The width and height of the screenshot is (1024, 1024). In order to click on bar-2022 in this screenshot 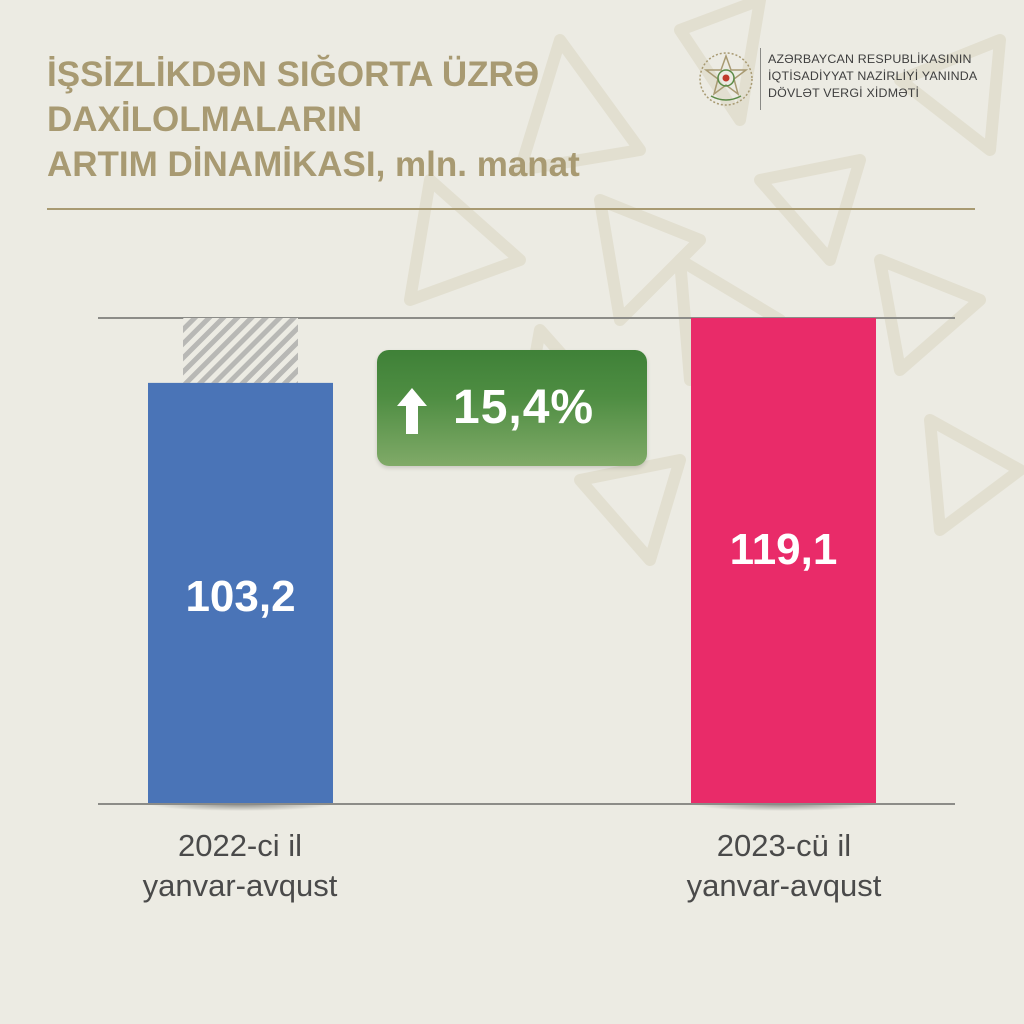, I will do `click(240, 593)`.